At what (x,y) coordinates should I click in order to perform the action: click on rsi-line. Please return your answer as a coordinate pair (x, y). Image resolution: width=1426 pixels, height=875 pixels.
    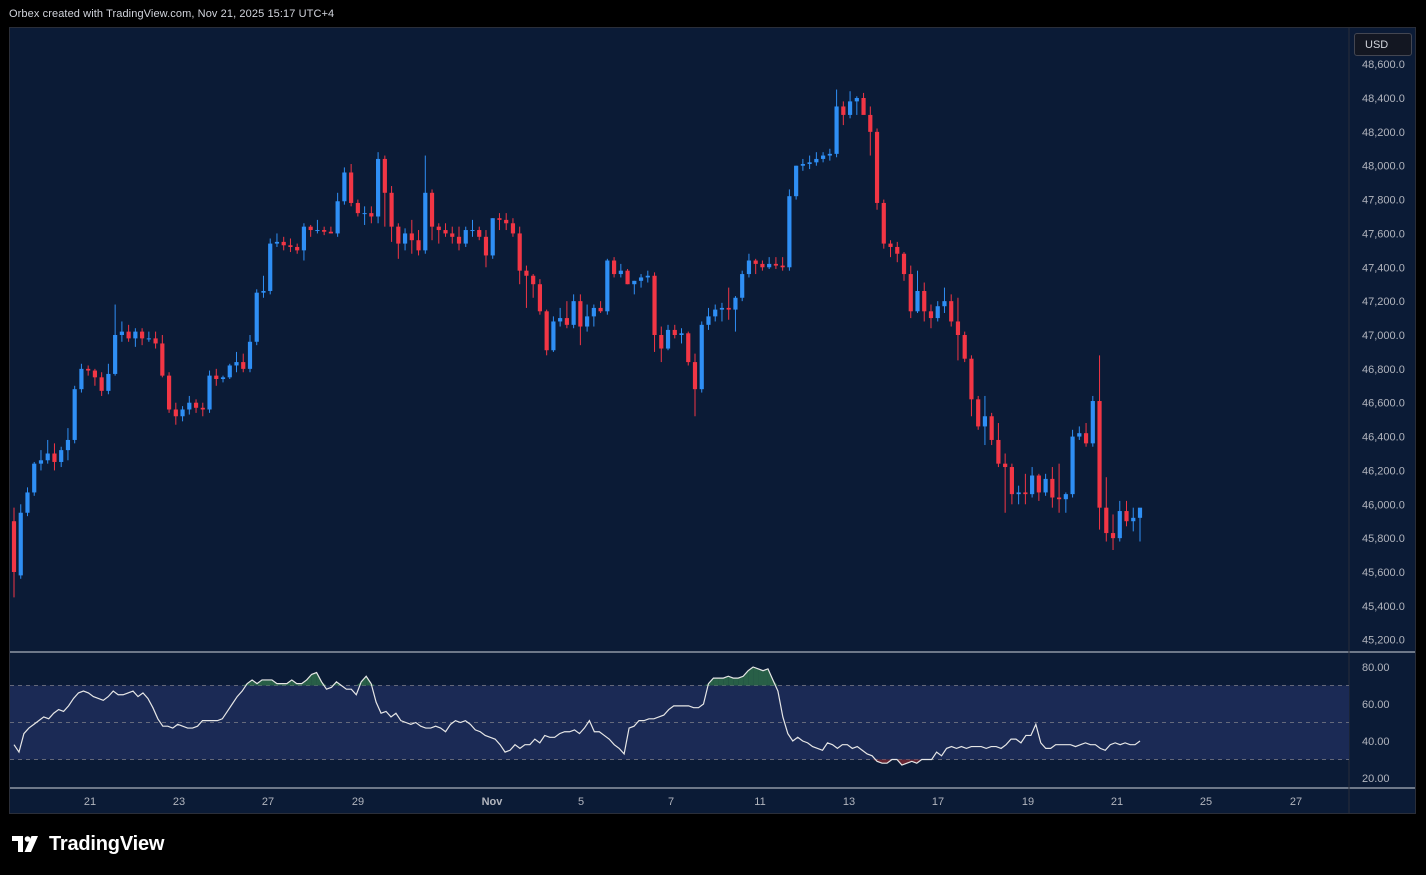
    Looking at the image, I should click on (577, 716).